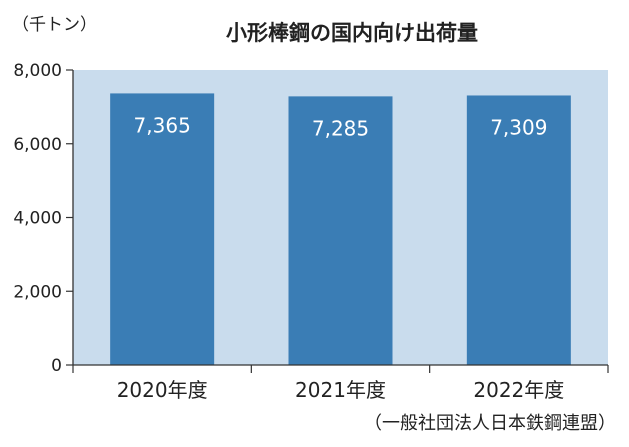 Image resolution: width=629 pixels, height=447 pixels. Describe the element at coordinates (352, 33) in the screenshot. I see `chart-title: 小形棒鋼の国内向け出荷量` at that location.